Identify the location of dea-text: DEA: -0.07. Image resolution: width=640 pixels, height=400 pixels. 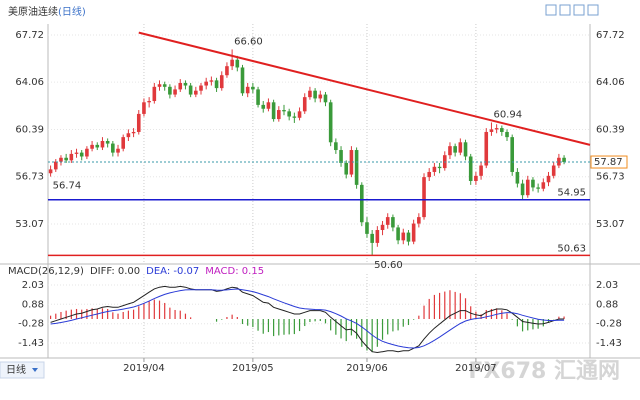
(172, 271).